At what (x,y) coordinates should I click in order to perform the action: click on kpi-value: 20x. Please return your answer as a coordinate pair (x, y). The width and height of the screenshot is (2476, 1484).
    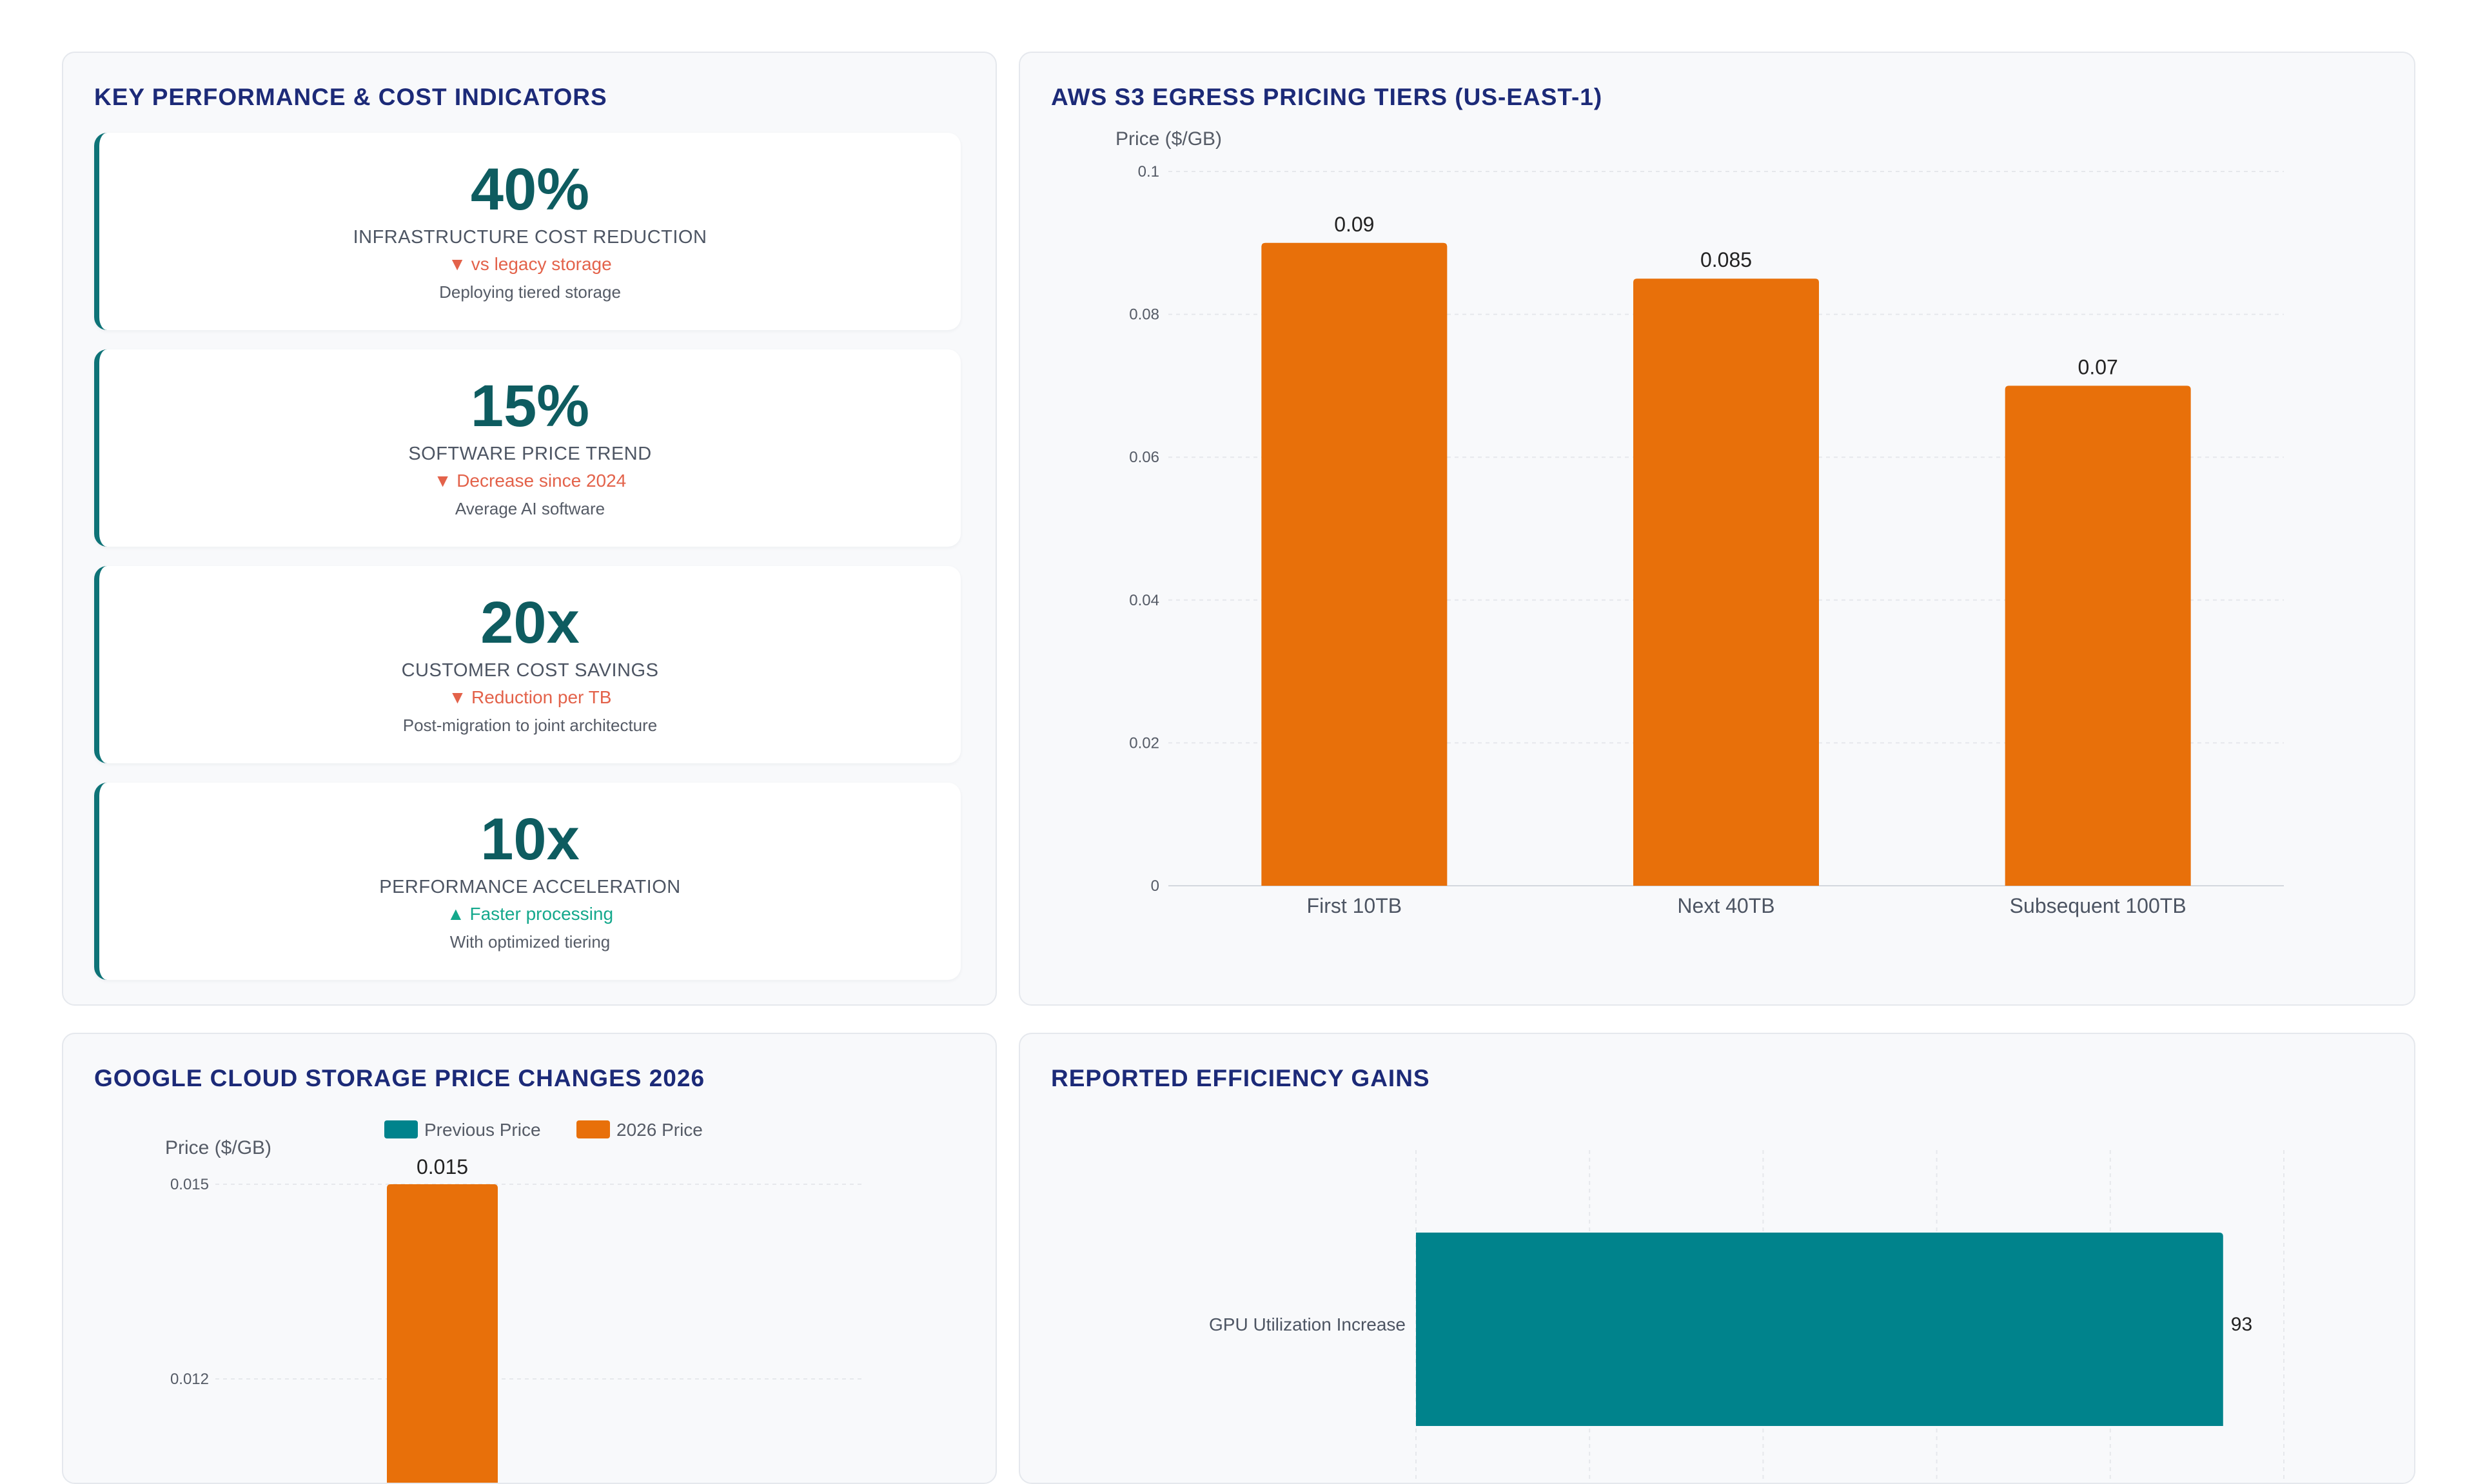
    Looking at the image, I should click on (530, 623).